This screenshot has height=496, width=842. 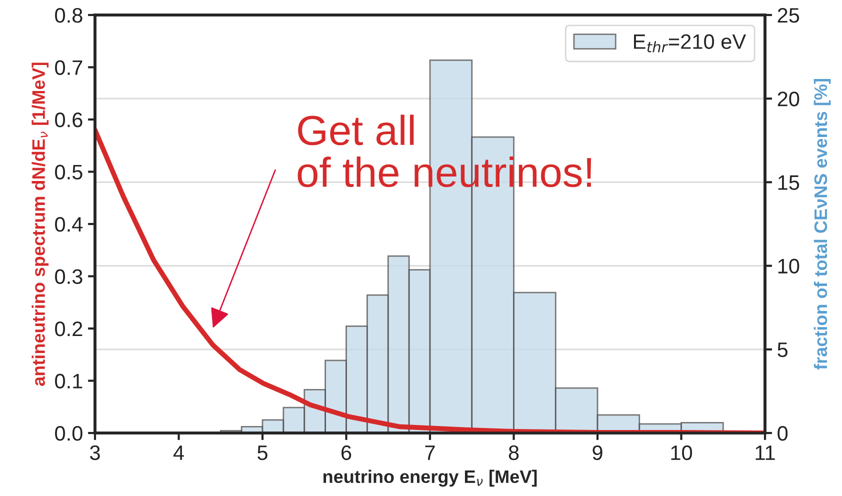 I want to click on y-tick-label: 0.6, so click(x=68, y=120).